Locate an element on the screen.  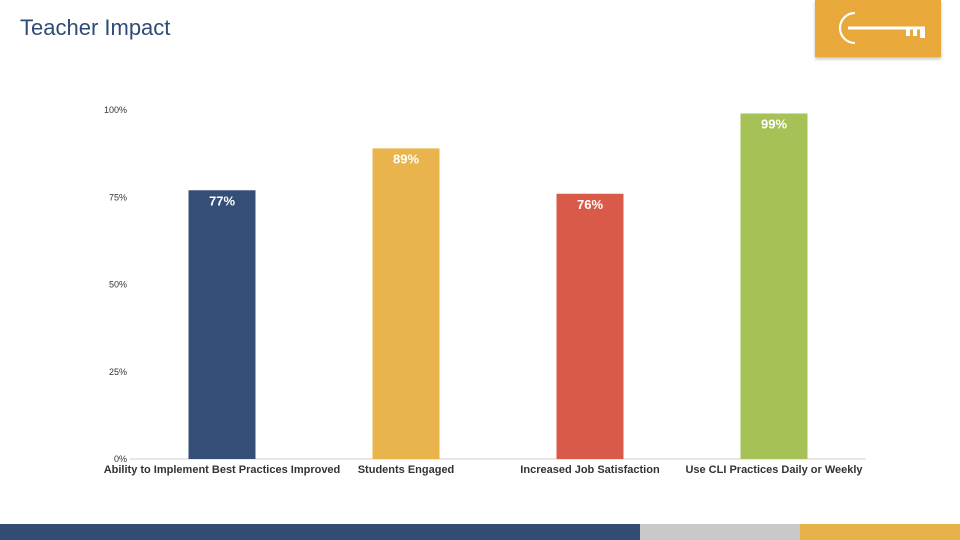
data-label: 99% is located at coordinates (774, 123).